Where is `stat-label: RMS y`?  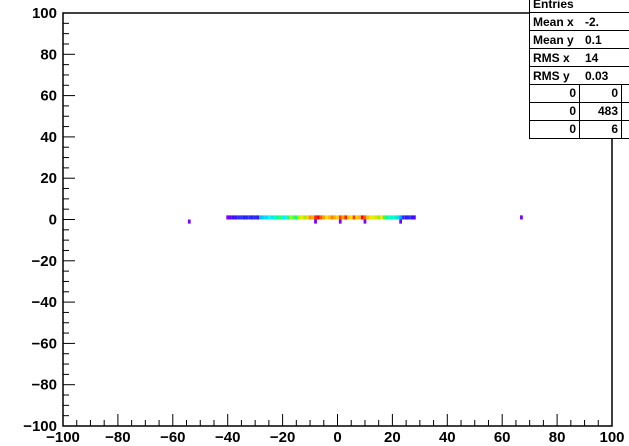
stat-label: RMS y is located at coordinates (551, 75).